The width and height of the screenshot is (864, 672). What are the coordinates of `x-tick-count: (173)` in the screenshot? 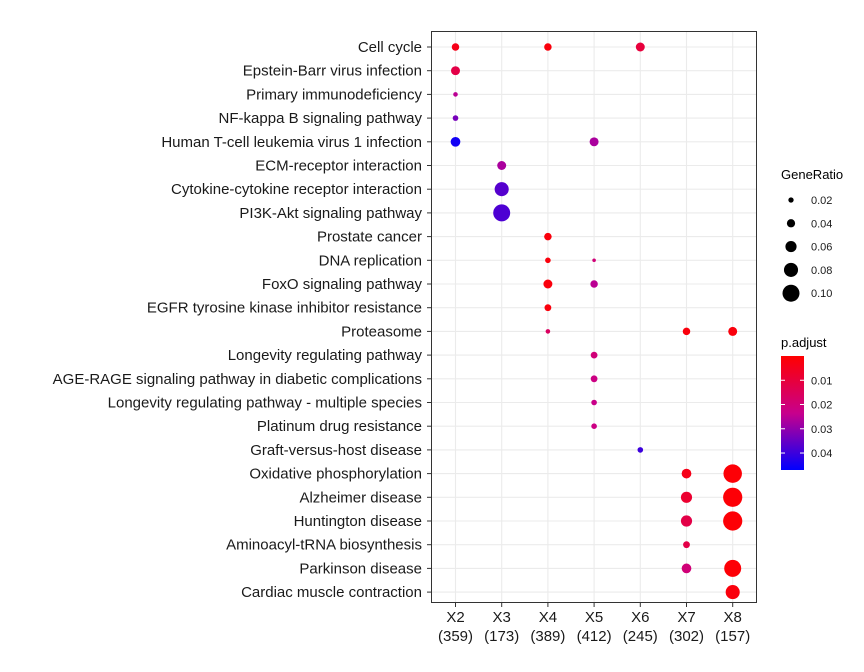 It's located at (501, 636).